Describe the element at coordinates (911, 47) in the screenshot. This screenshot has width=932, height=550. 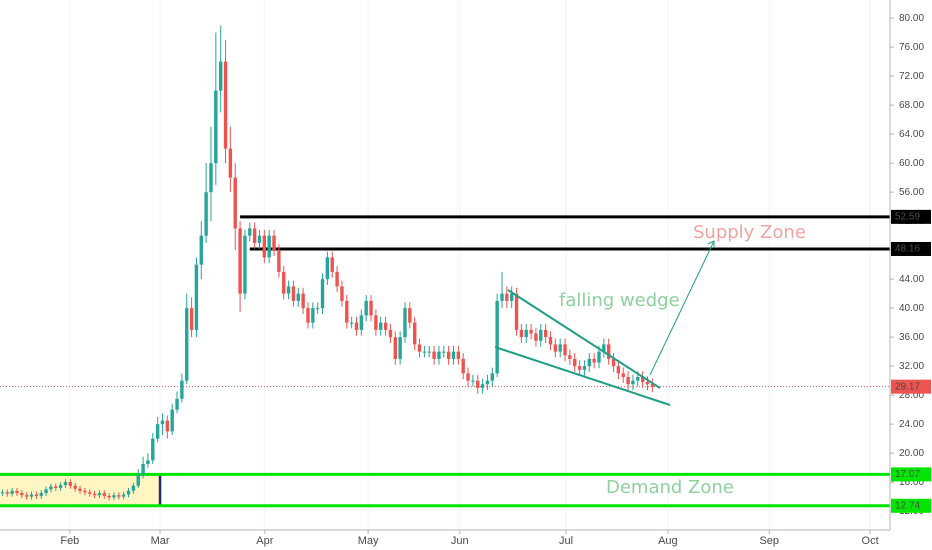
I see `y-tick-label: 76.00` at that location.